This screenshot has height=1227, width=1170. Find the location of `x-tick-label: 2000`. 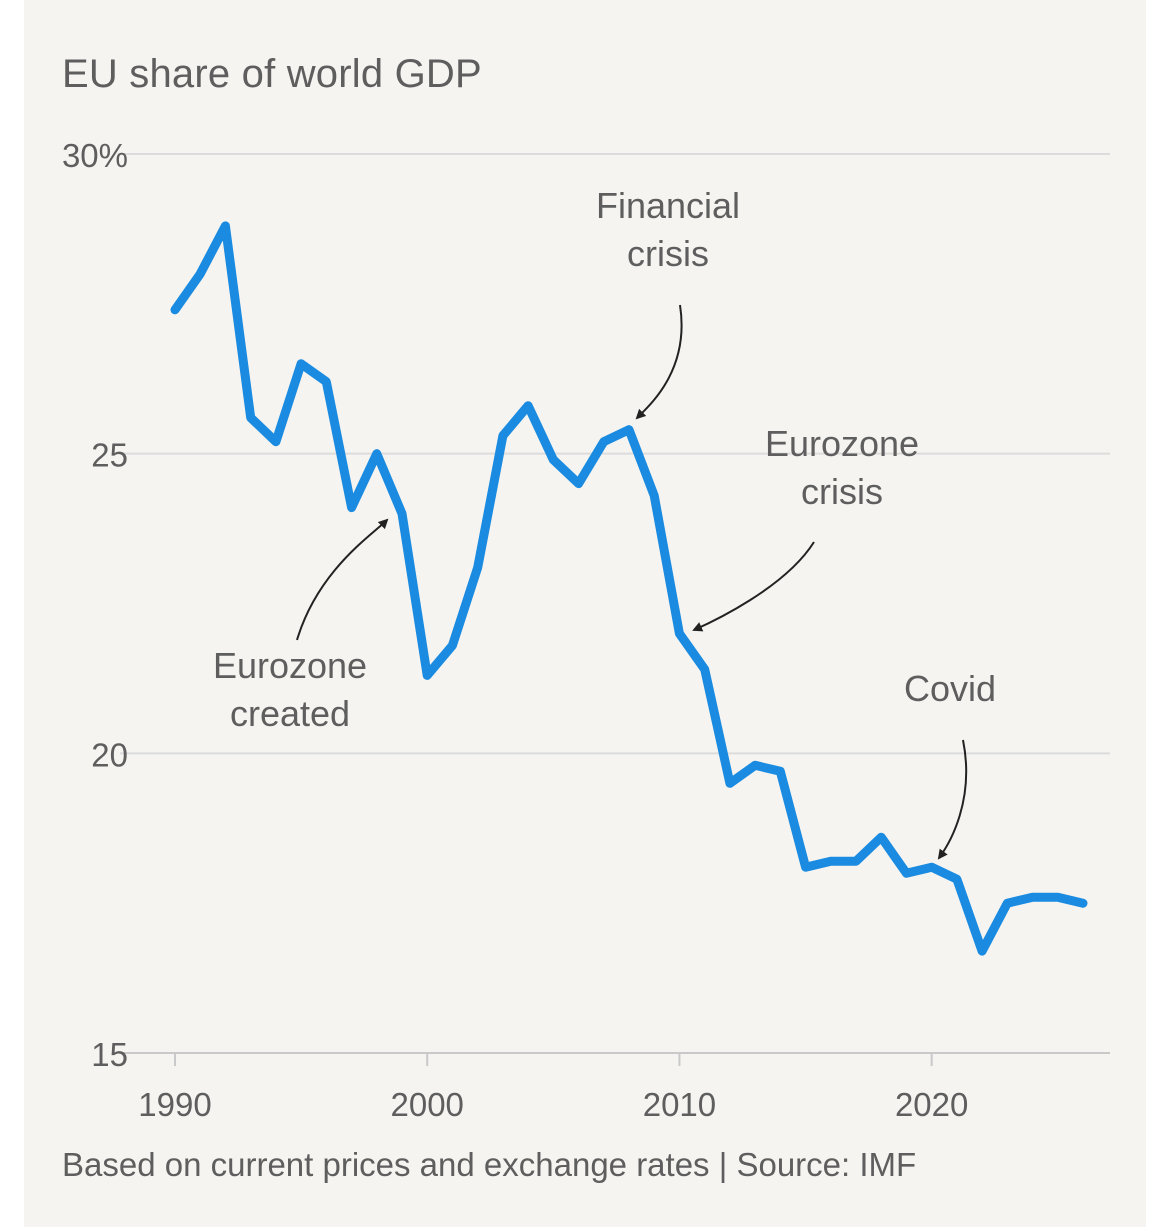

x-tick-label: 2000 is located at coordinates (427, 1104).